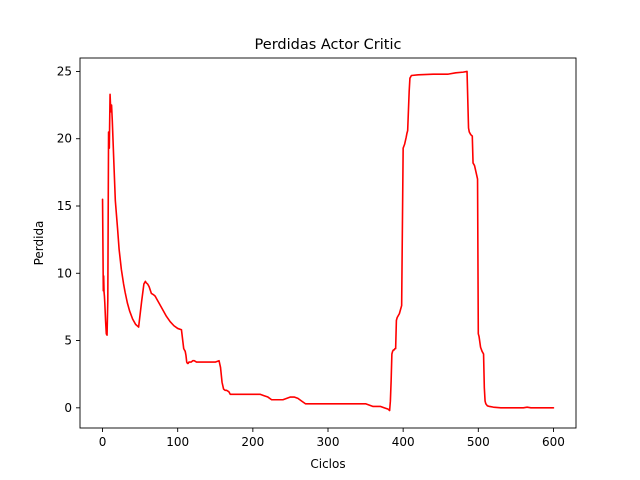 This screenshot has width=640, height=480. I want to click on y-axis: 0 5 10 15 20 25, so click(68, 239).